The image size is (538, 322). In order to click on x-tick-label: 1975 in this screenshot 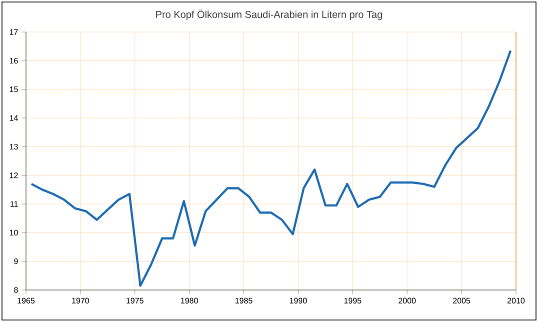, I will do `click(135, 301)`.